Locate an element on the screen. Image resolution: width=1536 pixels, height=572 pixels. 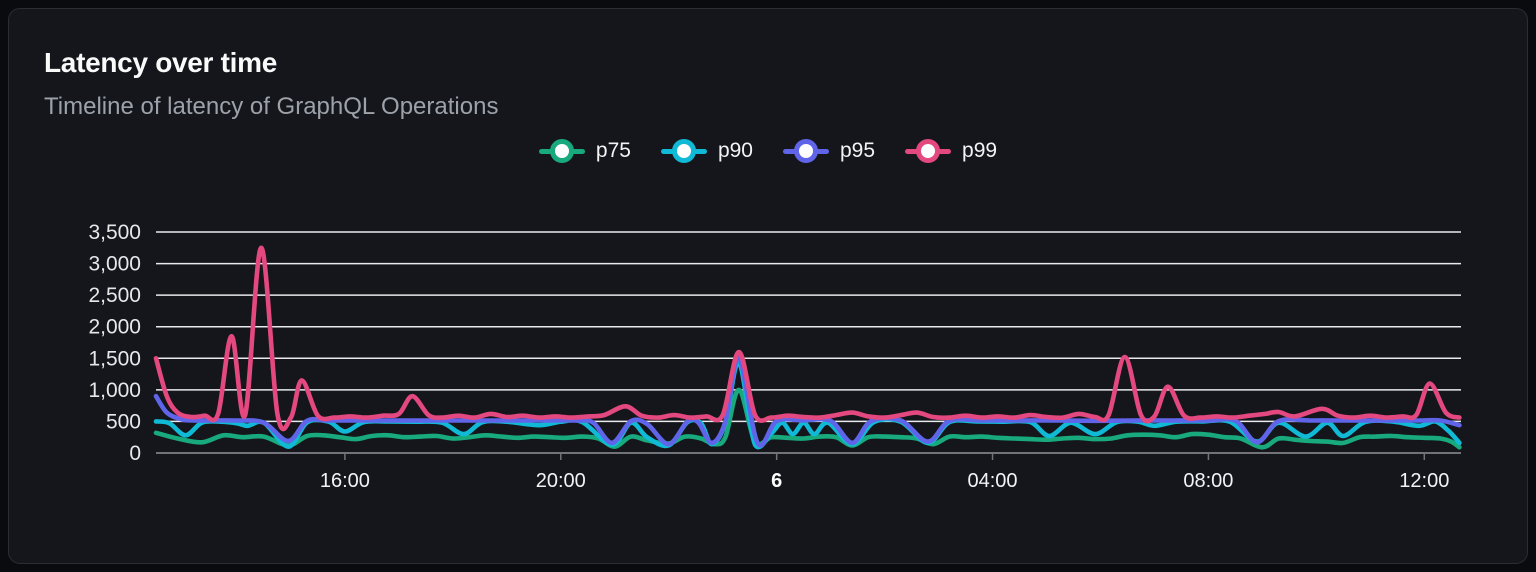
chart-title: Latency over time is located at coordinates (160, 62).